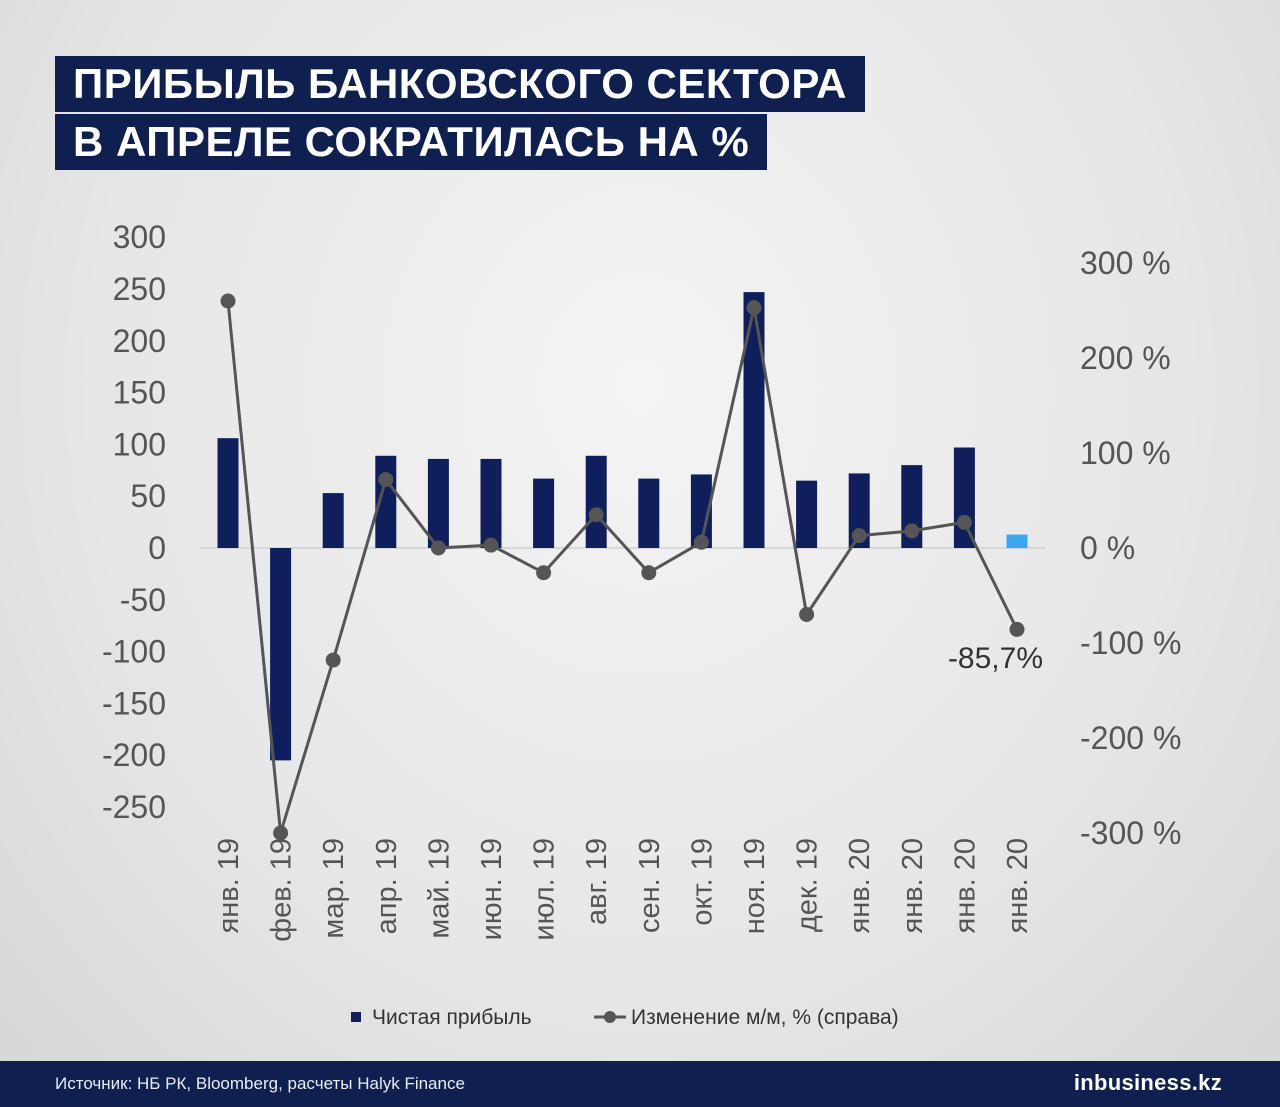 The width and height of the screenshot is (1280, 1107). Describe the element at coordinates (1130, 738) in the screenshot. I see `y-right-tick-label: -200 %` at that location.